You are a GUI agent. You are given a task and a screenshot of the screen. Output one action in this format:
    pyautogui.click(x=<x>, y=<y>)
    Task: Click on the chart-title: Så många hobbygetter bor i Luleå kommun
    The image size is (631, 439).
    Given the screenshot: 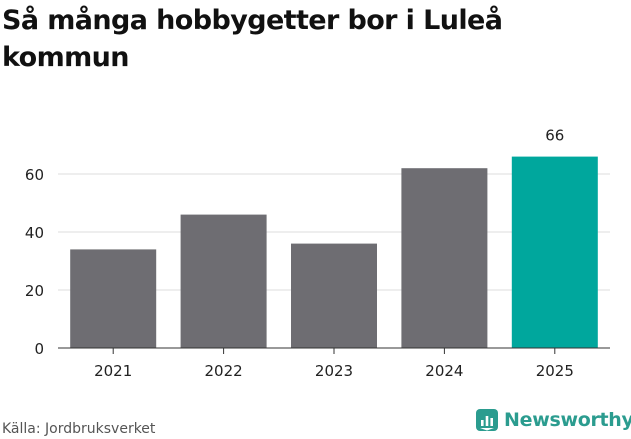 What is the action you would take?
    pyautogui.click(x=252, y=39)
    